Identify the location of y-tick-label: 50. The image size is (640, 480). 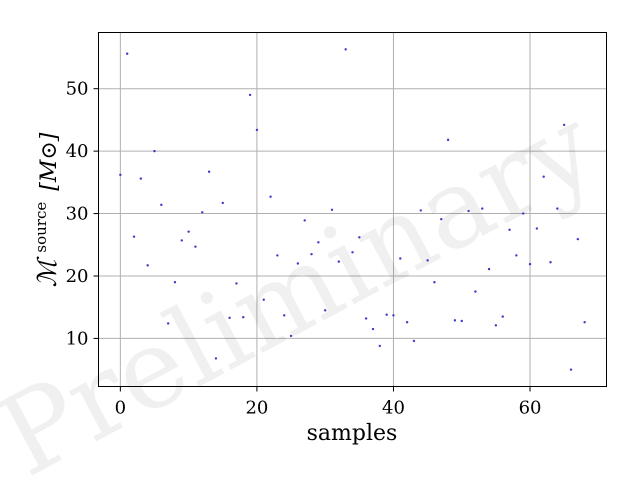
(77, 89).